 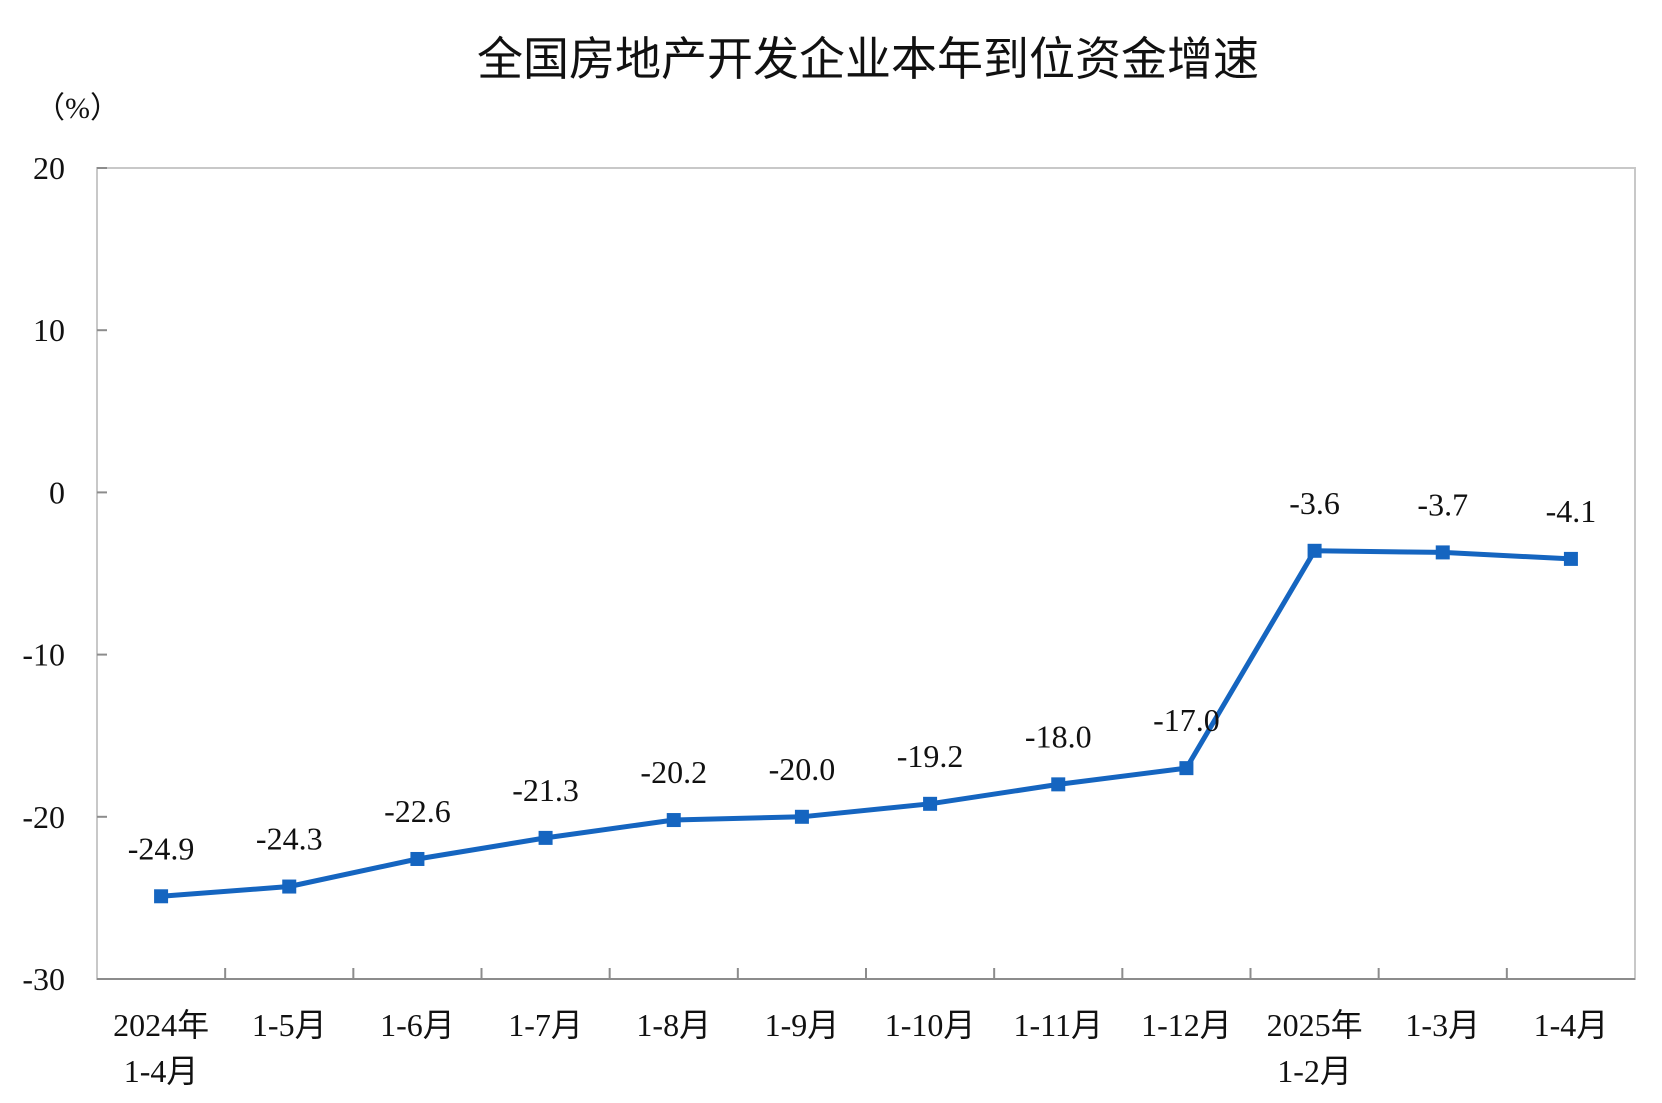 What do you see at coordinates (930, 1025) in the screenshot?
I see `x-tick-label: 1-10月` at bounding box center [930, 1025].